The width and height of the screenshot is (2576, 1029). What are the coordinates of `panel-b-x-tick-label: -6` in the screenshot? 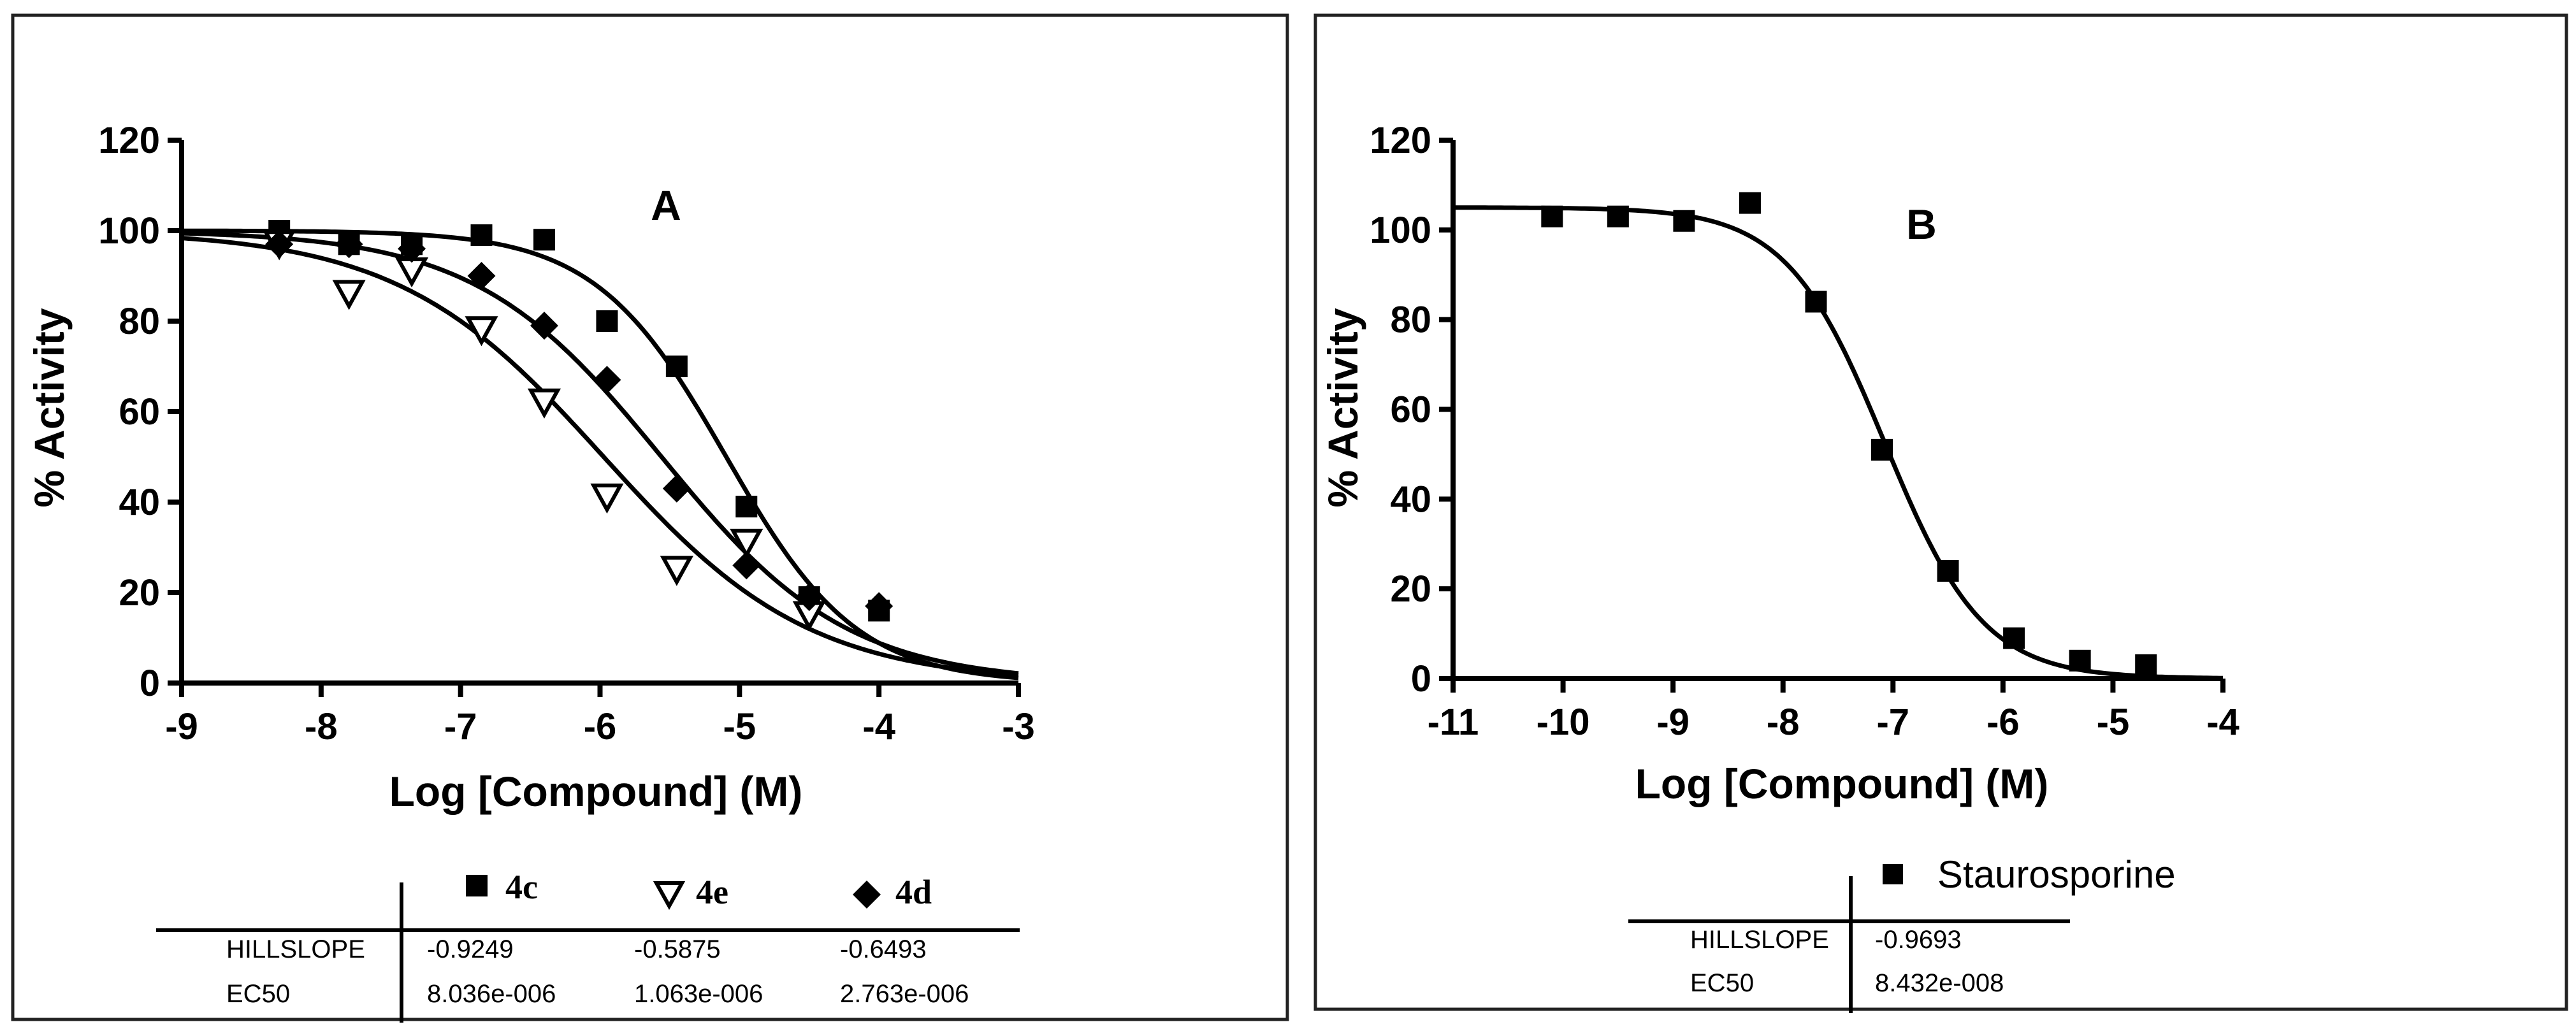 It's located at (2003, 722).